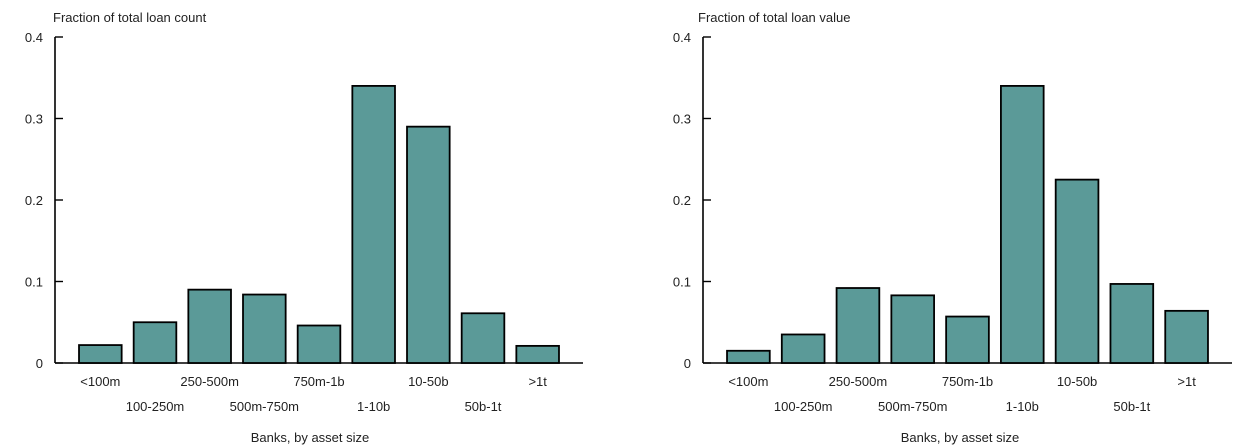 The height and width of the screenshot is (446, 1243). What do you see at coordinates (774, 17) in the screenshot?
I see `chart-title: Fraction of total loan value` at bounding box center [774, 17].